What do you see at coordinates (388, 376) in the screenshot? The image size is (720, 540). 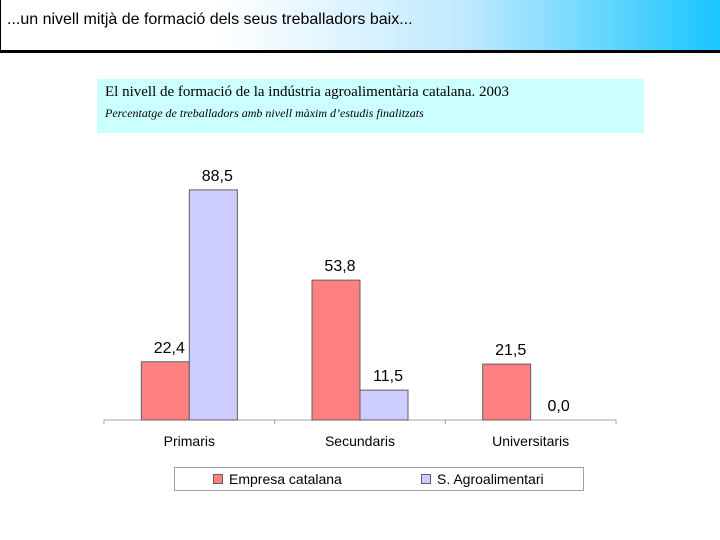 I see `data-label: 11,5` at bounding box center [388, 376].